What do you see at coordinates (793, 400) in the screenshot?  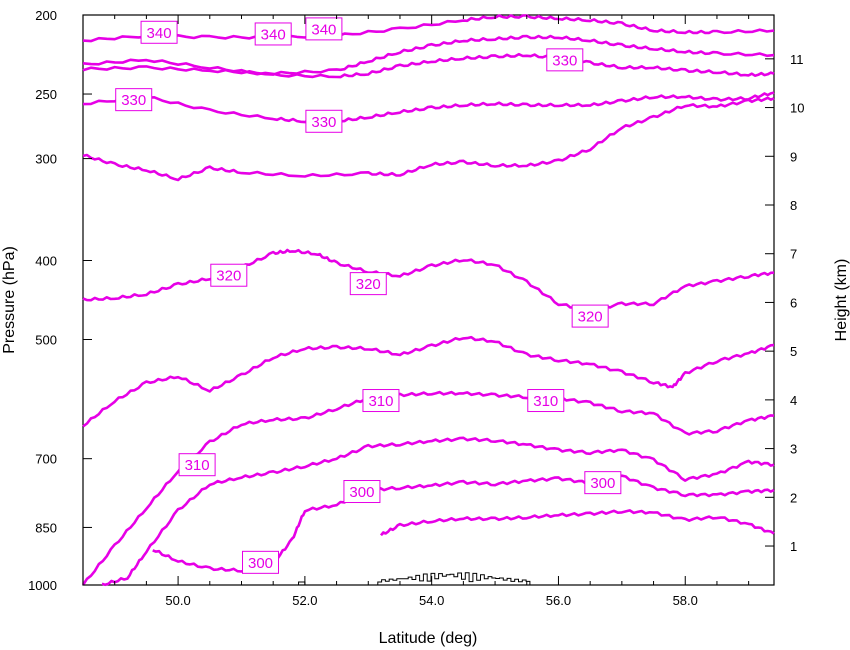 I see `y2-tick-label: 4` at bounding box center [793, 400].